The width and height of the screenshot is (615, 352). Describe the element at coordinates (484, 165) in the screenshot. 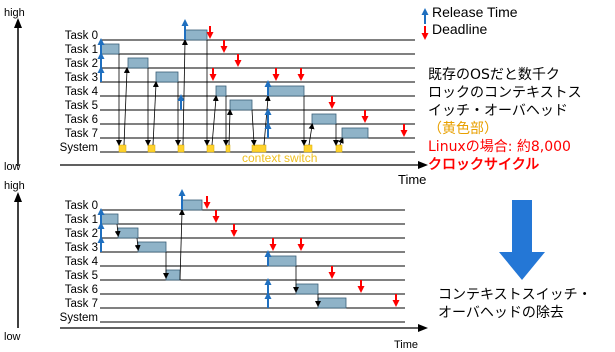

I see `explanation-linux-cycles: クロックサイクル` at that location.